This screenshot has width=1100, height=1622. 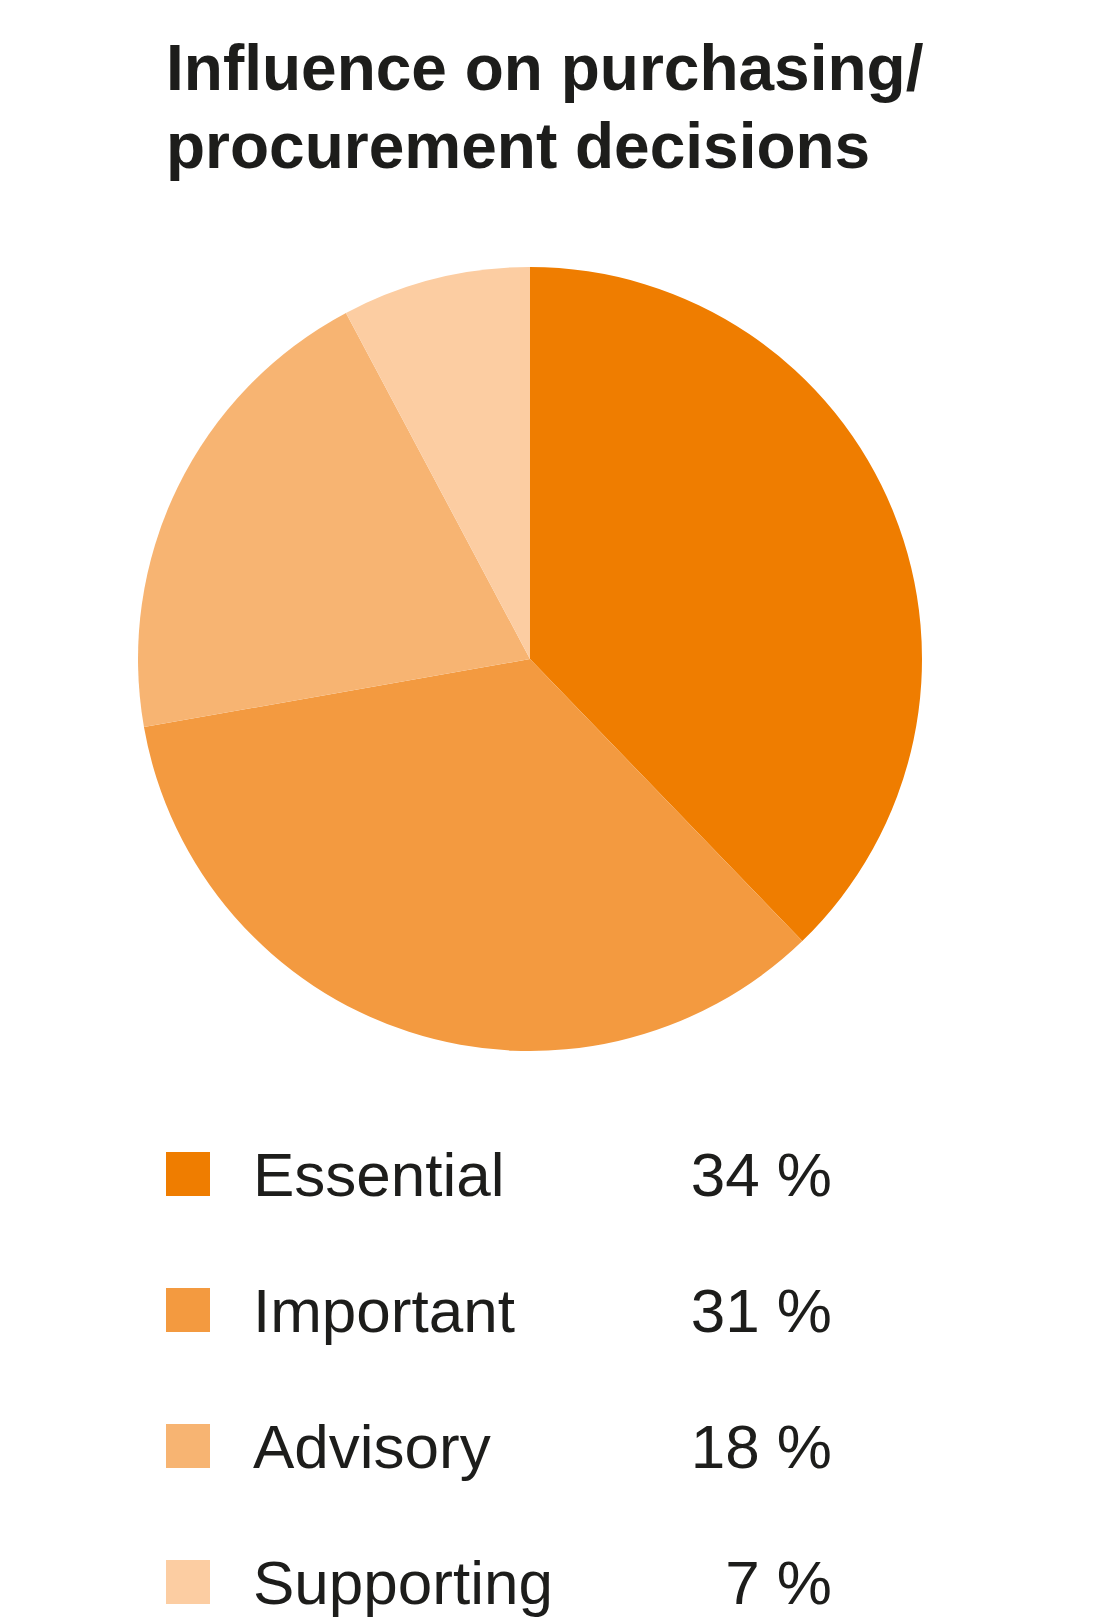 What do you see at coordinates (384, 1310) in the screenshot?
I see `legend-label: Important` at bounding box center [384, 1310].